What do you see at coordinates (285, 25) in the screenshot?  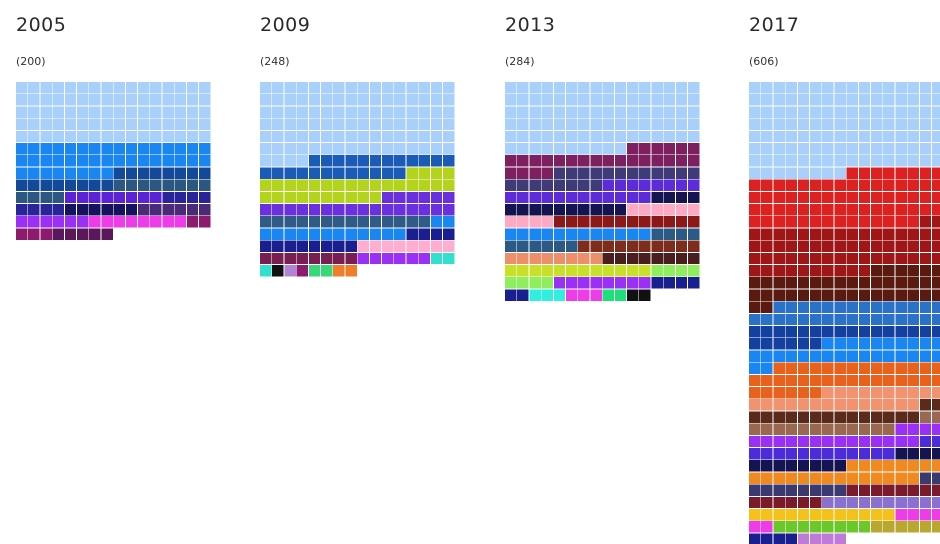 I see `panel-year: 2009` at bounding box center [285, 25].